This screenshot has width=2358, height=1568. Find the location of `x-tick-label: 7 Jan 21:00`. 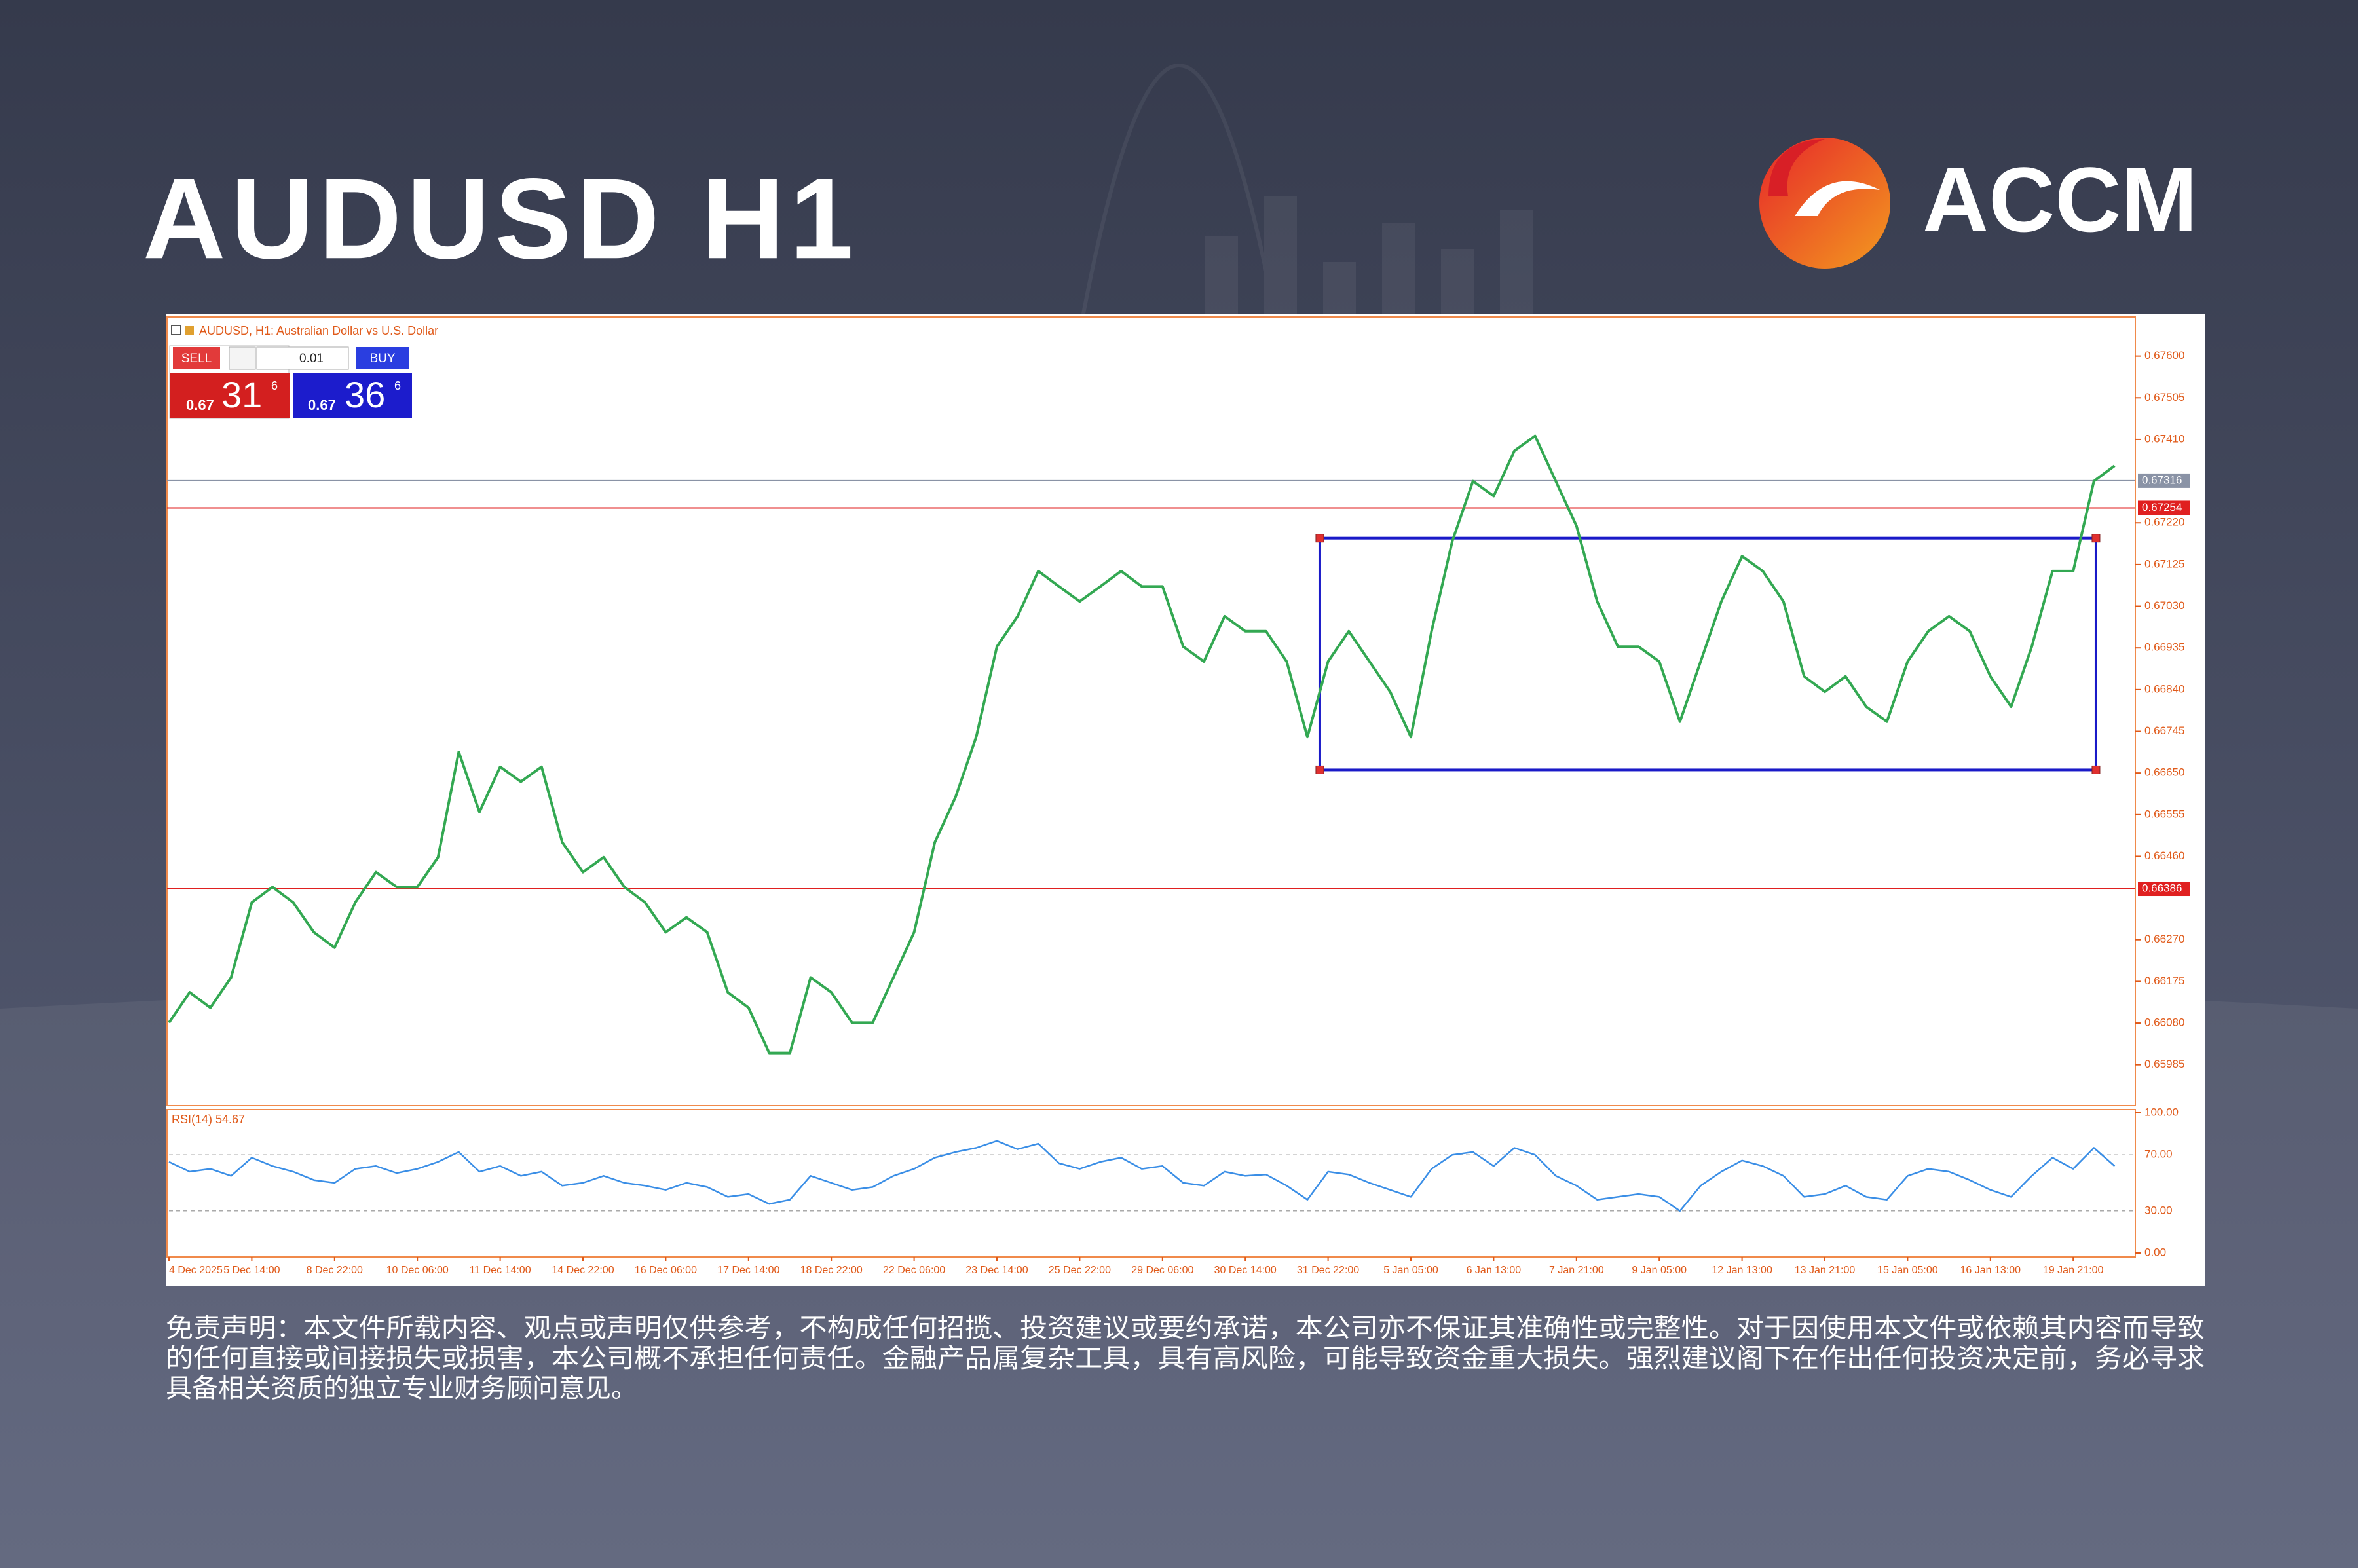

x-tick-label: 7 Jan 21:00 is located at coordinates (1577, 1270).